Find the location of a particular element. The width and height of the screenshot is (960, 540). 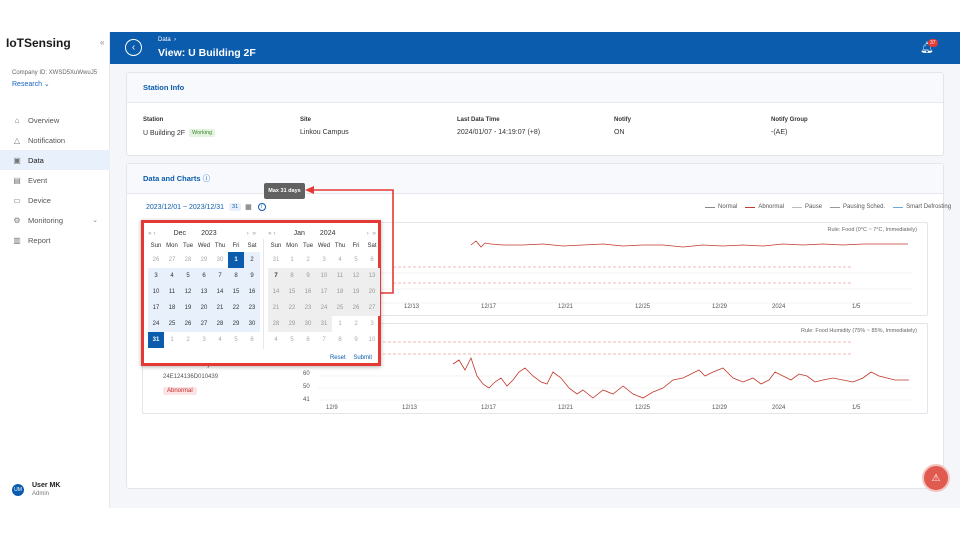

month-label: Jan is located at coordinates (299, 233).